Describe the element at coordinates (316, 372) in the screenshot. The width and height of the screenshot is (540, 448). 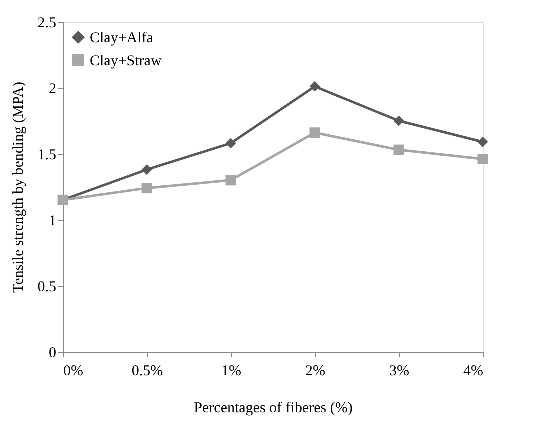
I see `x-tick-label: 2%` at that location.